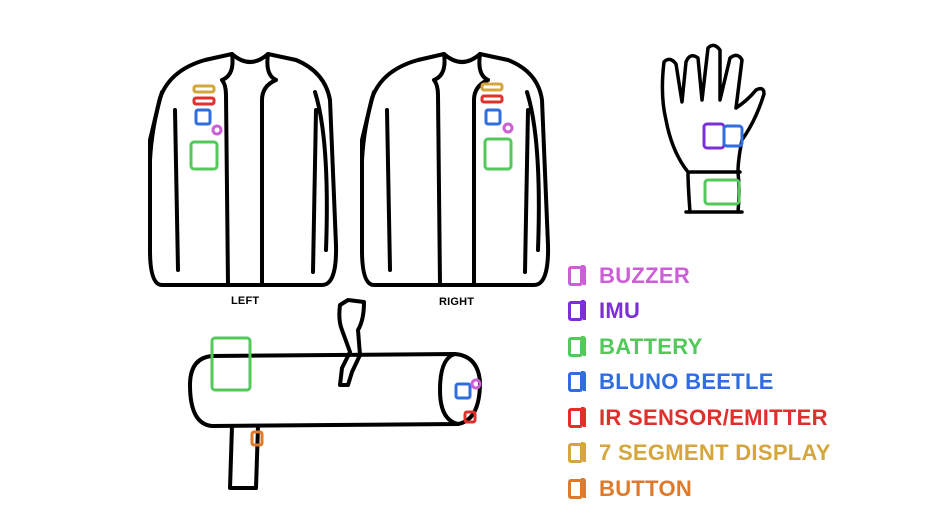 The width and height of the screenshot is (946, 522). What do you see at coordinates (206, 127) in the screenshot?
I see `left-vest-components` at bounding box center [206, 127].